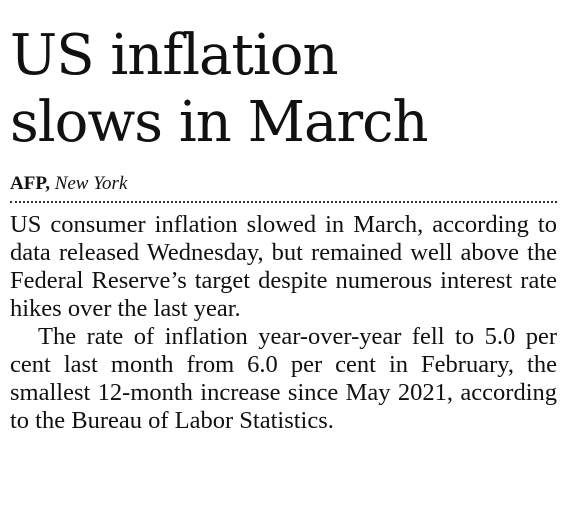  I want to click on byline-location: New York, so click(91, 183).